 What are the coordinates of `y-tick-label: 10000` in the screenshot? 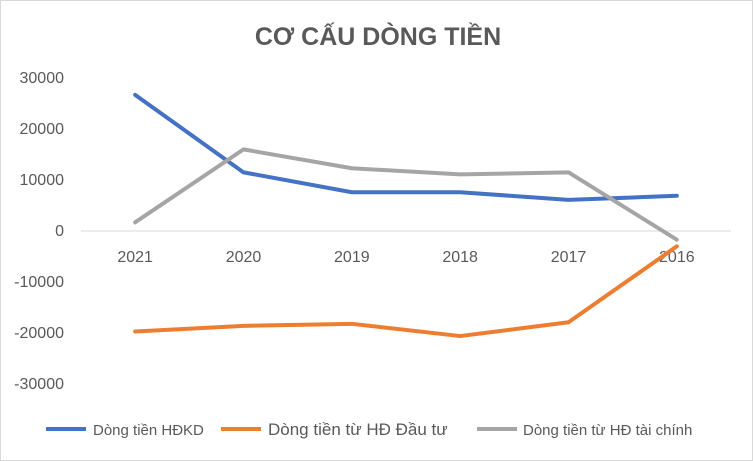 It's located at (42, 180).